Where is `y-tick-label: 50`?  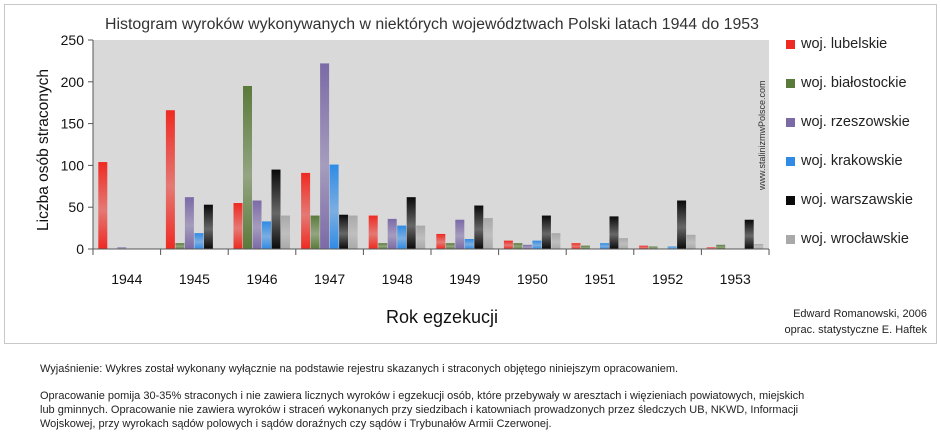
y-tick-label: 50 is located at coordinates (76, 207).